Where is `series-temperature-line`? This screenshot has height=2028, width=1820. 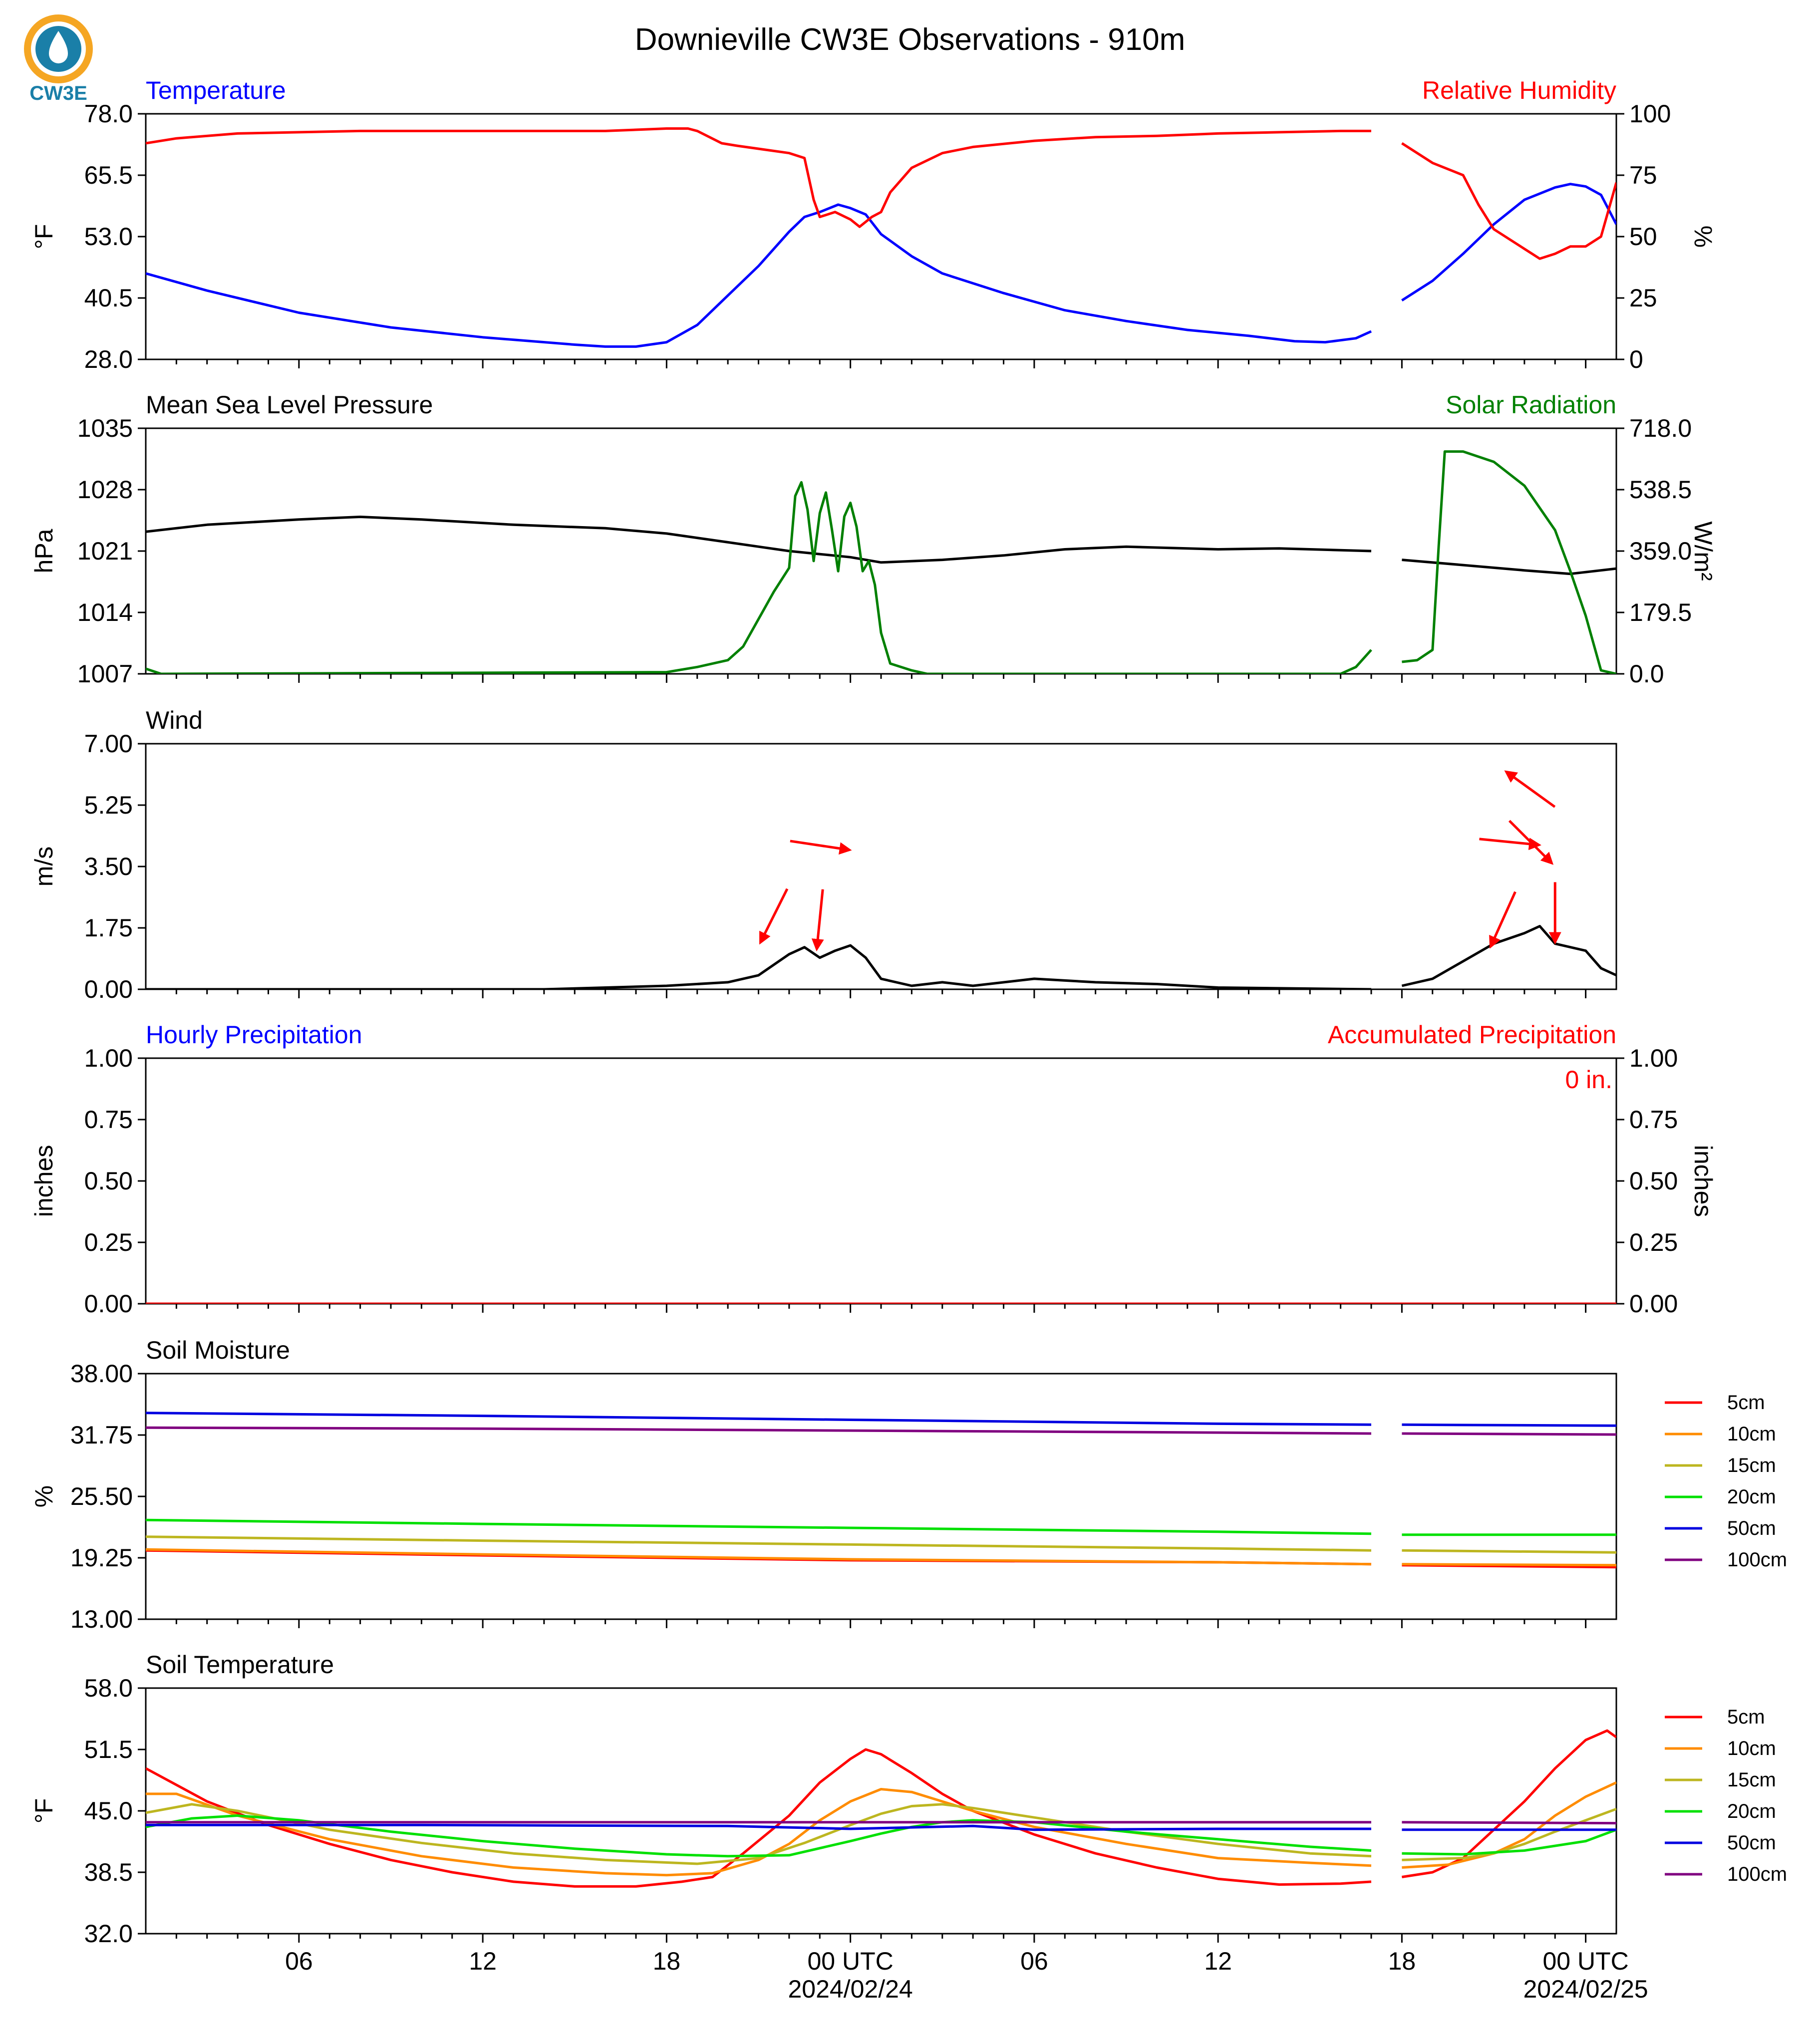 series-temperature-line is located at coordinates (1508, 242).